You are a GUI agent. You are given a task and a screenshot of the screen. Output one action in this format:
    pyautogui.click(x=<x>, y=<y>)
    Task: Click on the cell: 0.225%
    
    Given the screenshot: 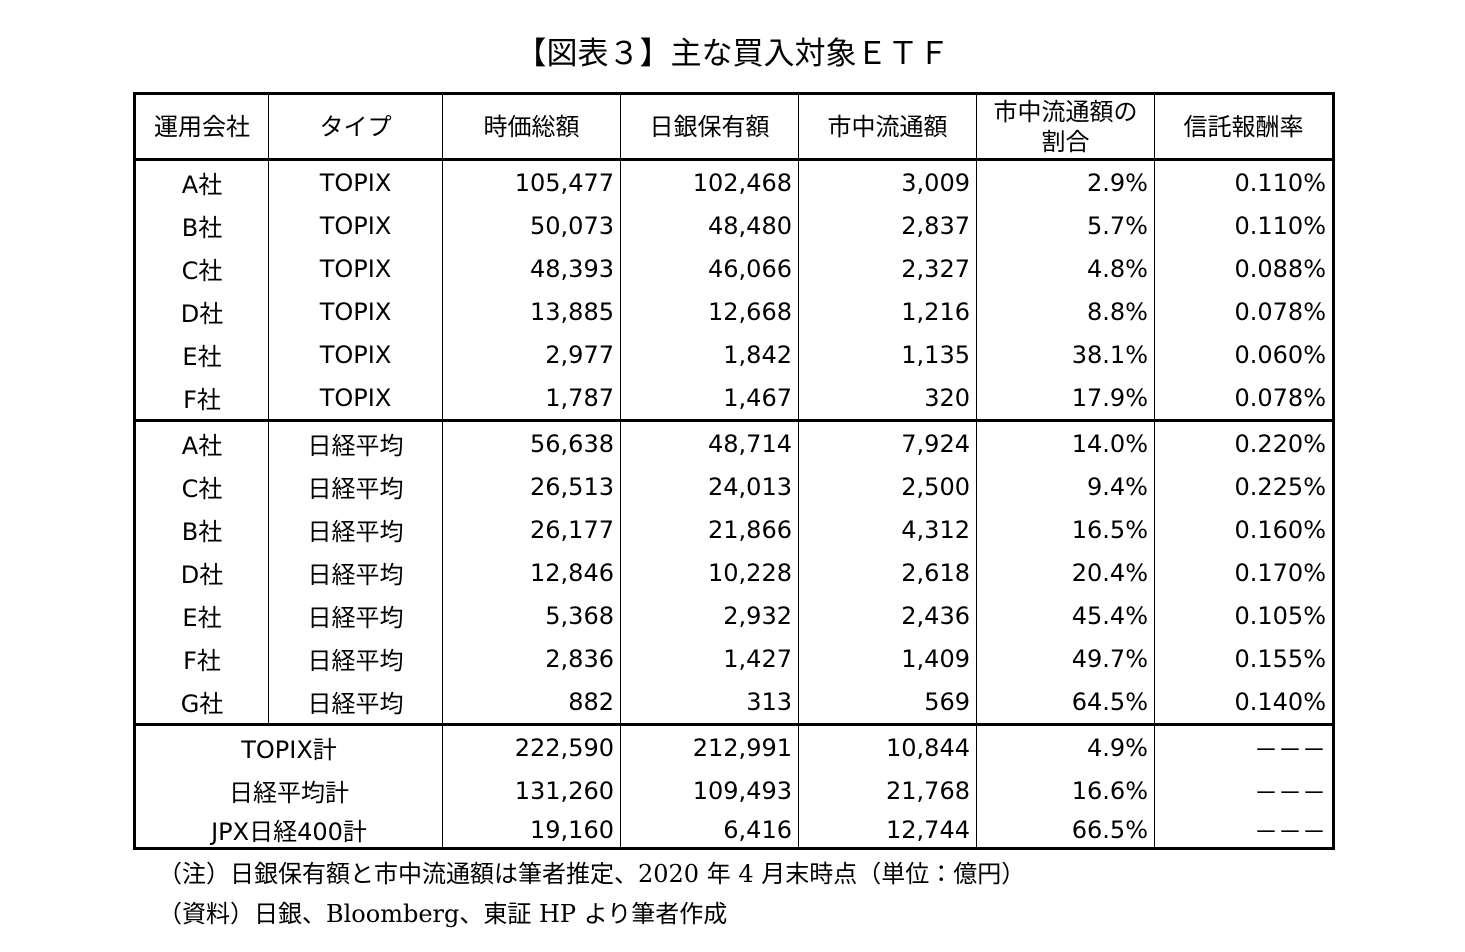 What is the action you would take?
    pyautogui.click(x=1244, y=486)
    